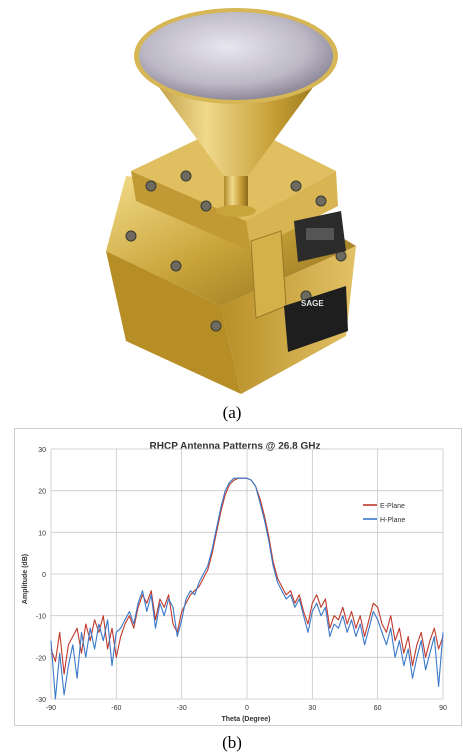  Describe the element at coordinates (378, 708) in the screenshot. I see `x-tick-label: 60` at that location.